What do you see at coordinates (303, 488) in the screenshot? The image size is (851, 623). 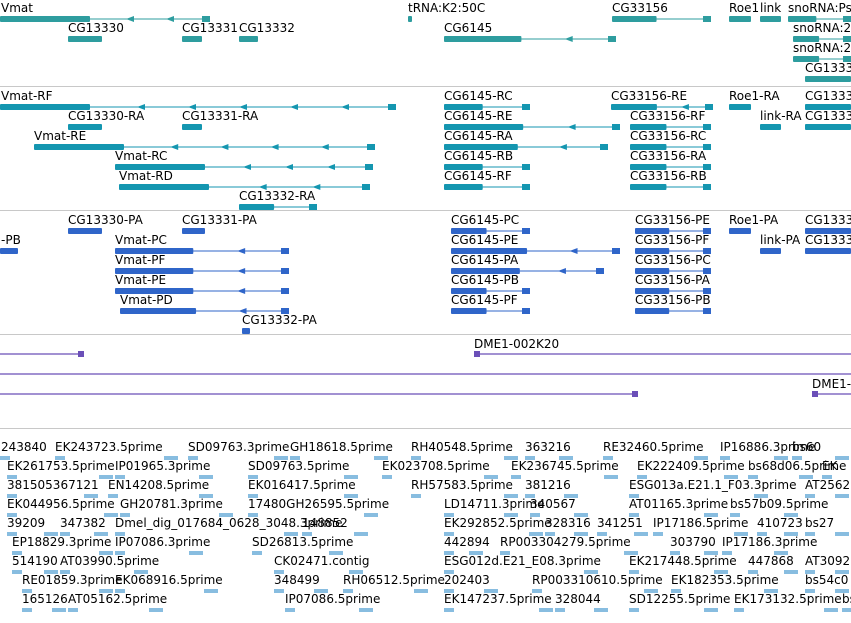 I see `feature-ek016417-5prime: EK016417.5prime` at bounding box center [303, 488].